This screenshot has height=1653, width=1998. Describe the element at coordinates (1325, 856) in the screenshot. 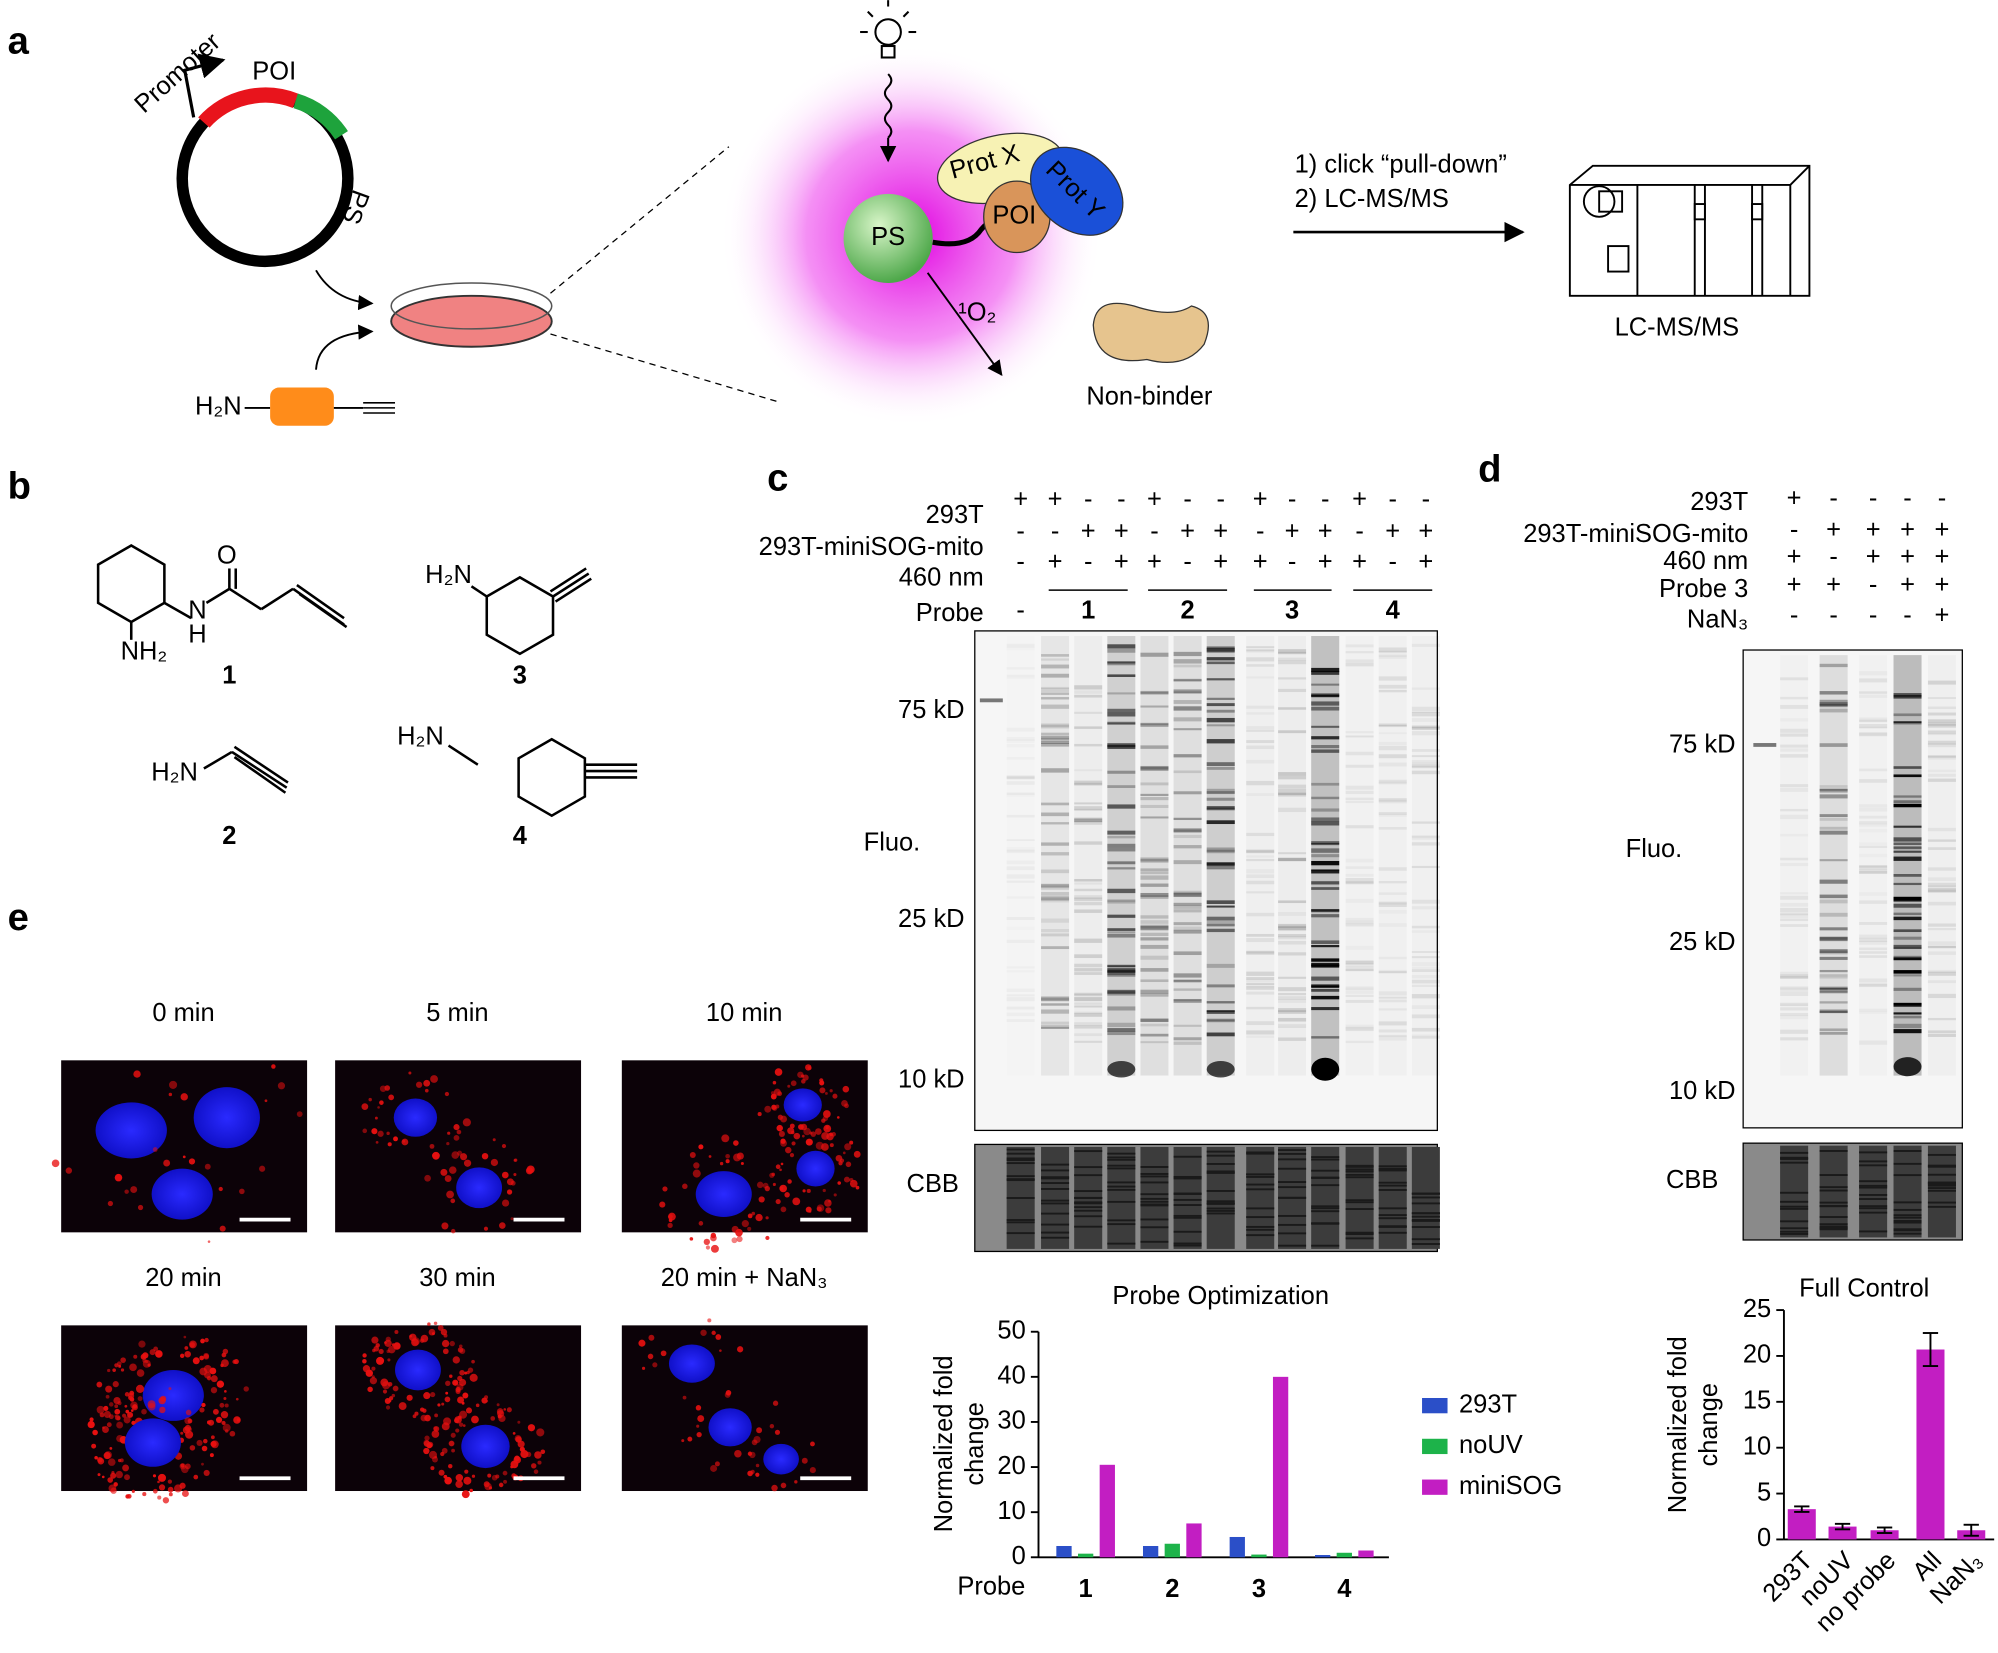

I see `gel-lane` at that location.